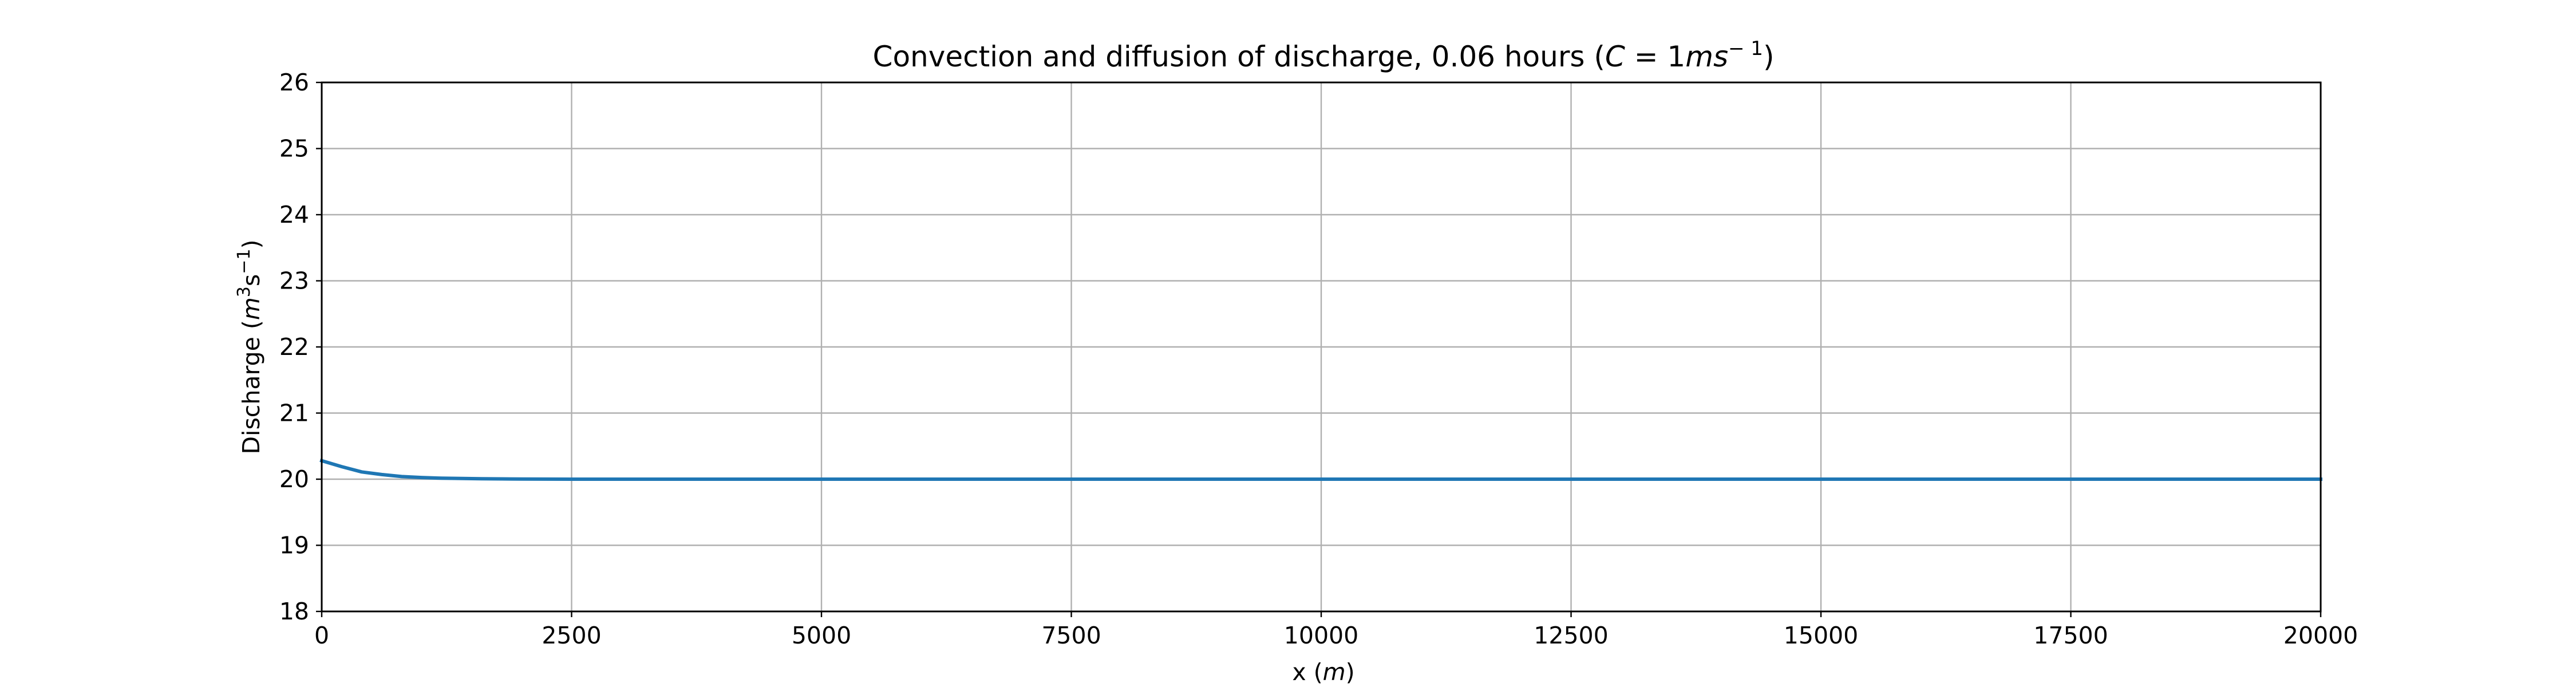 This screenshot has width=2576, height=687. What do you see at coordinates (294, 479) in the screenshot?
I see `y-tick-label: 20` at bounding box center [294, 479].